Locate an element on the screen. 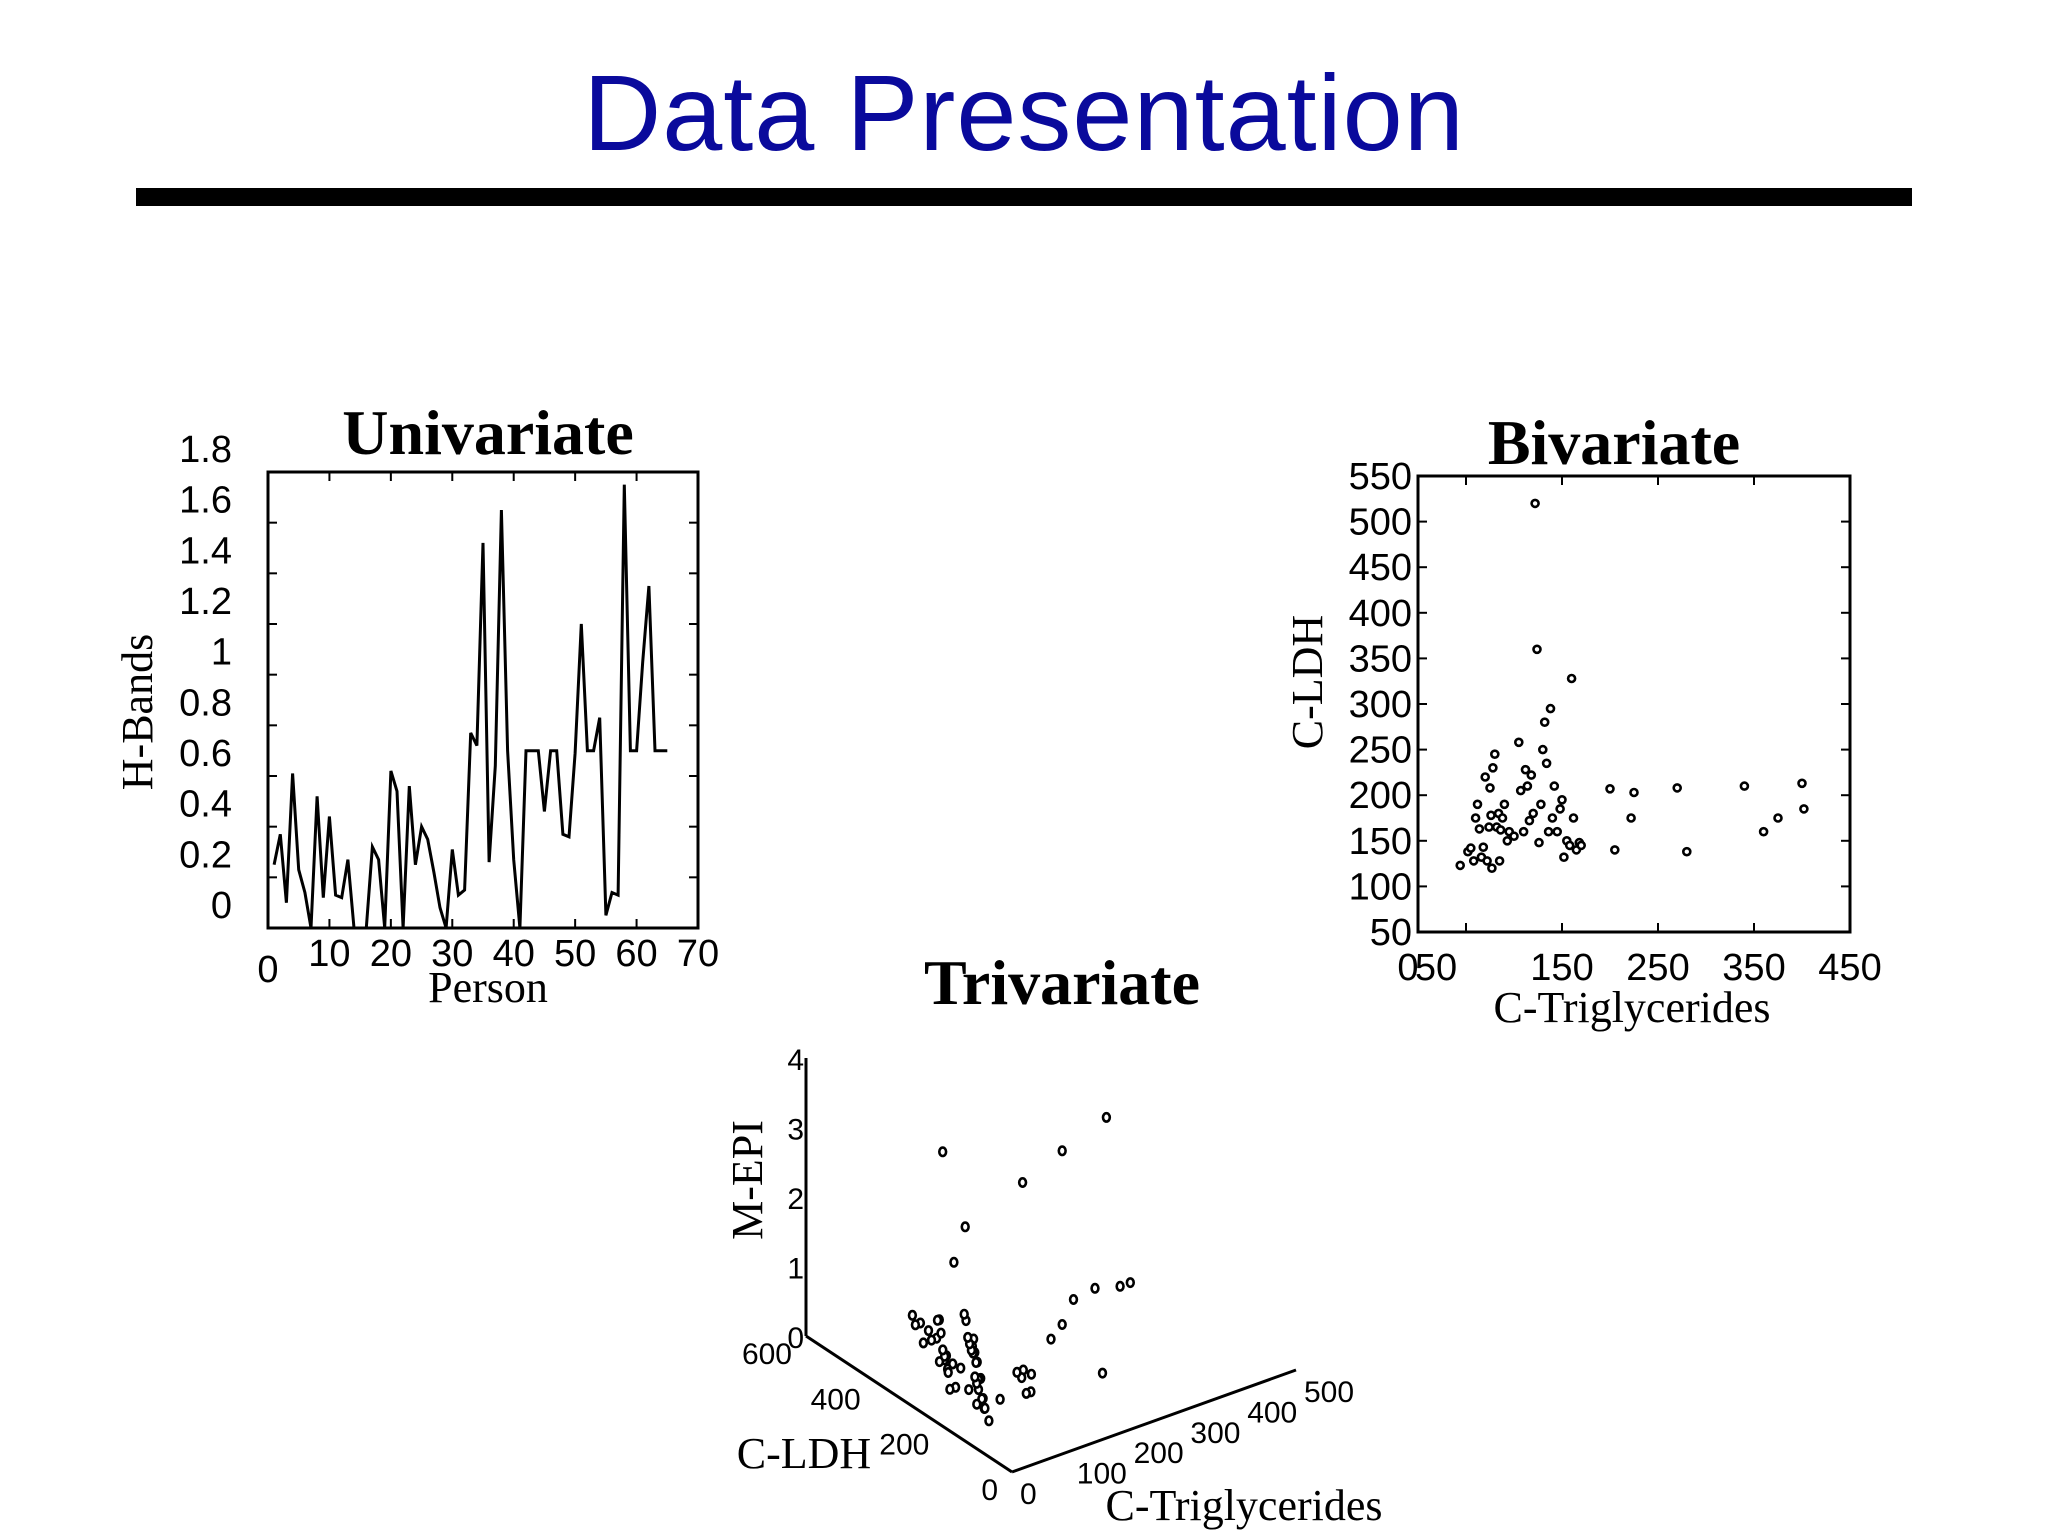 The width and height of the screenshot is (2048, 1536). title-divider is located at coordinates (1024, 197).